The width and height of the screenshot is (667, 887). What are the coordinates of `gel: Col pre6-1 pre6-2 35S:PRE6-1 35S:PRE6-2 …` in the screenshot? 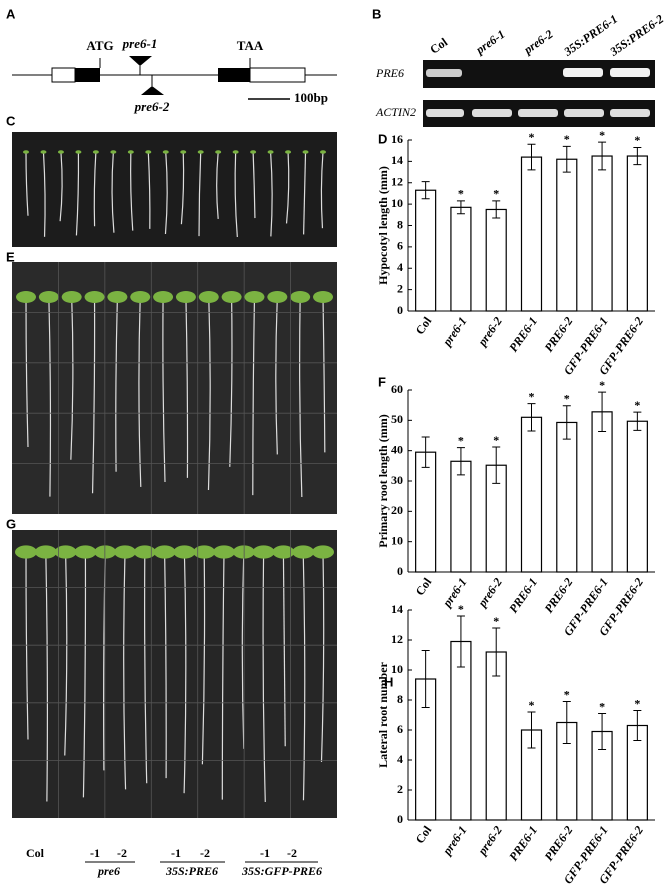 It's located at (520, 69).